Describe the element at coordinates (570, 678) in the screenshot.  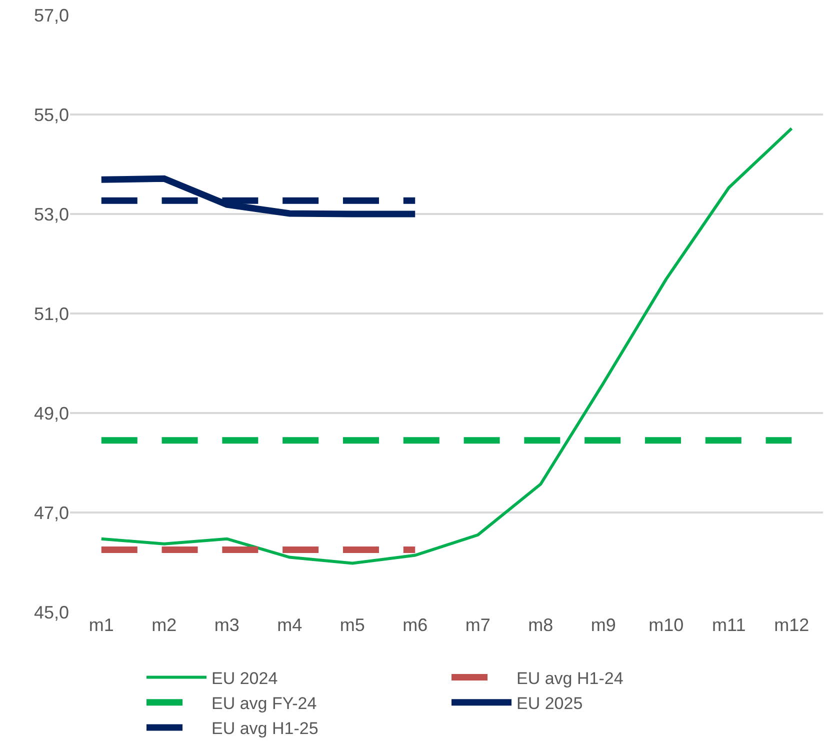
I see `legend-label: EU avg H1-24` at that location.